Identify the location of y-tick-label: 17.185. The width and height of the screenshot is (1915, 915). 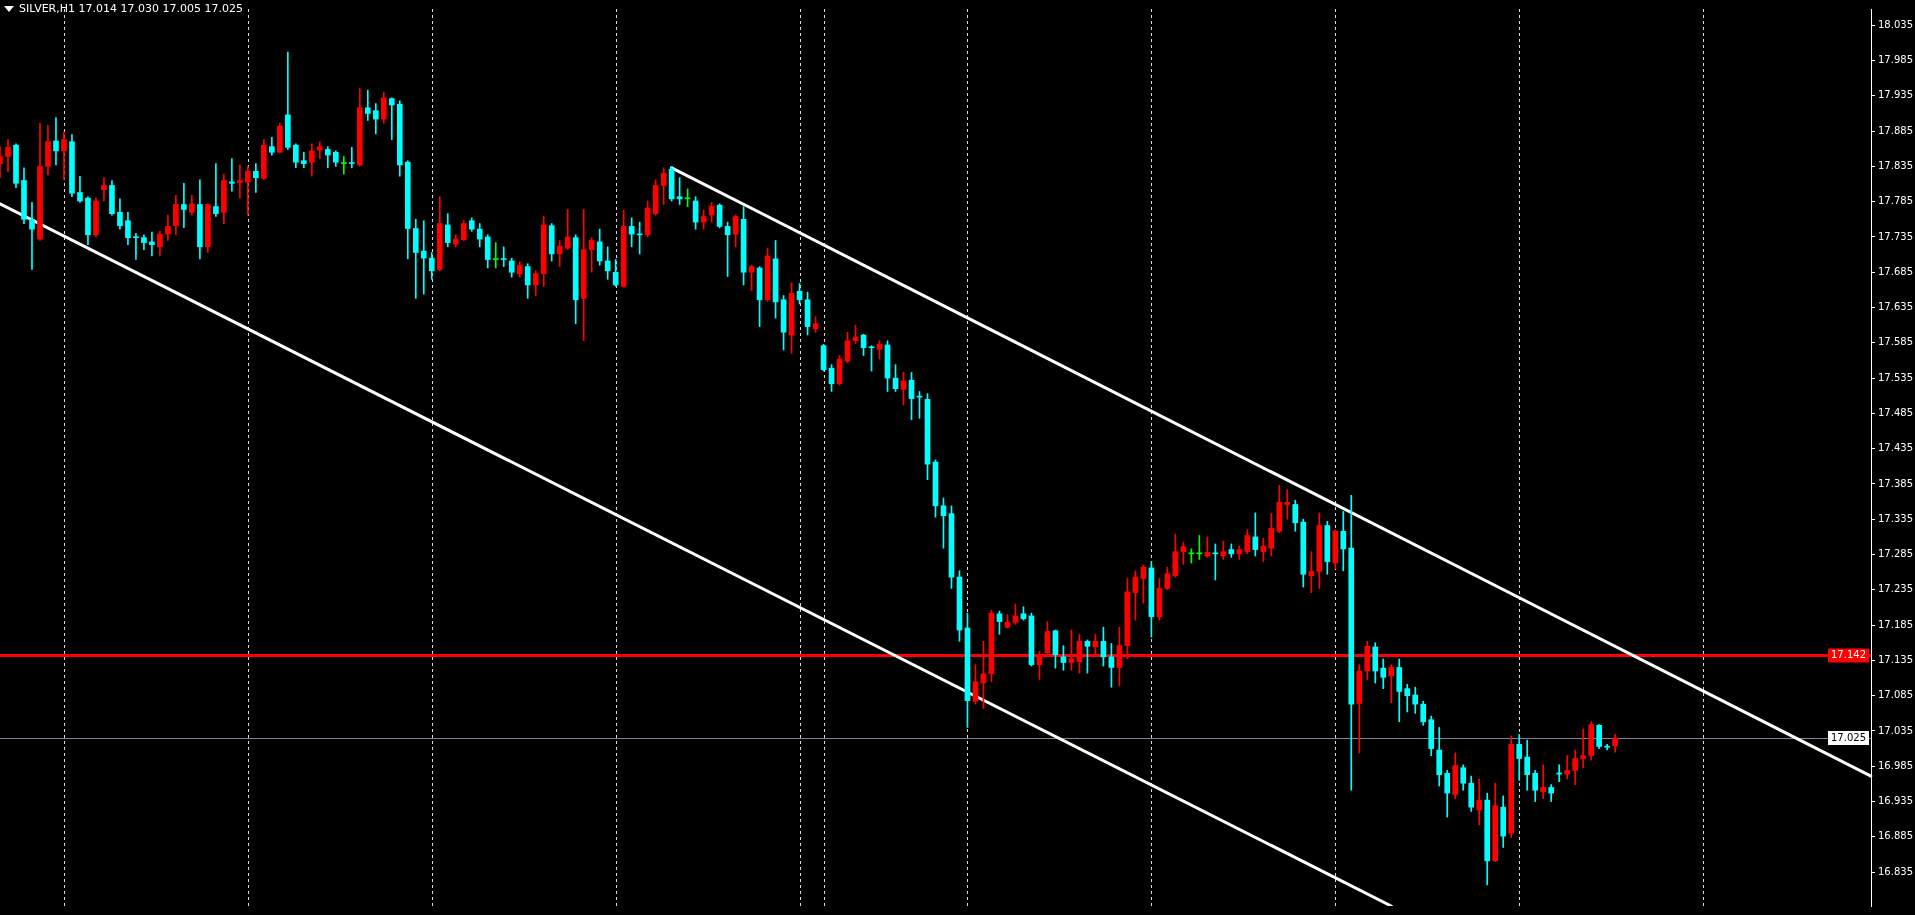
(1895, 624).